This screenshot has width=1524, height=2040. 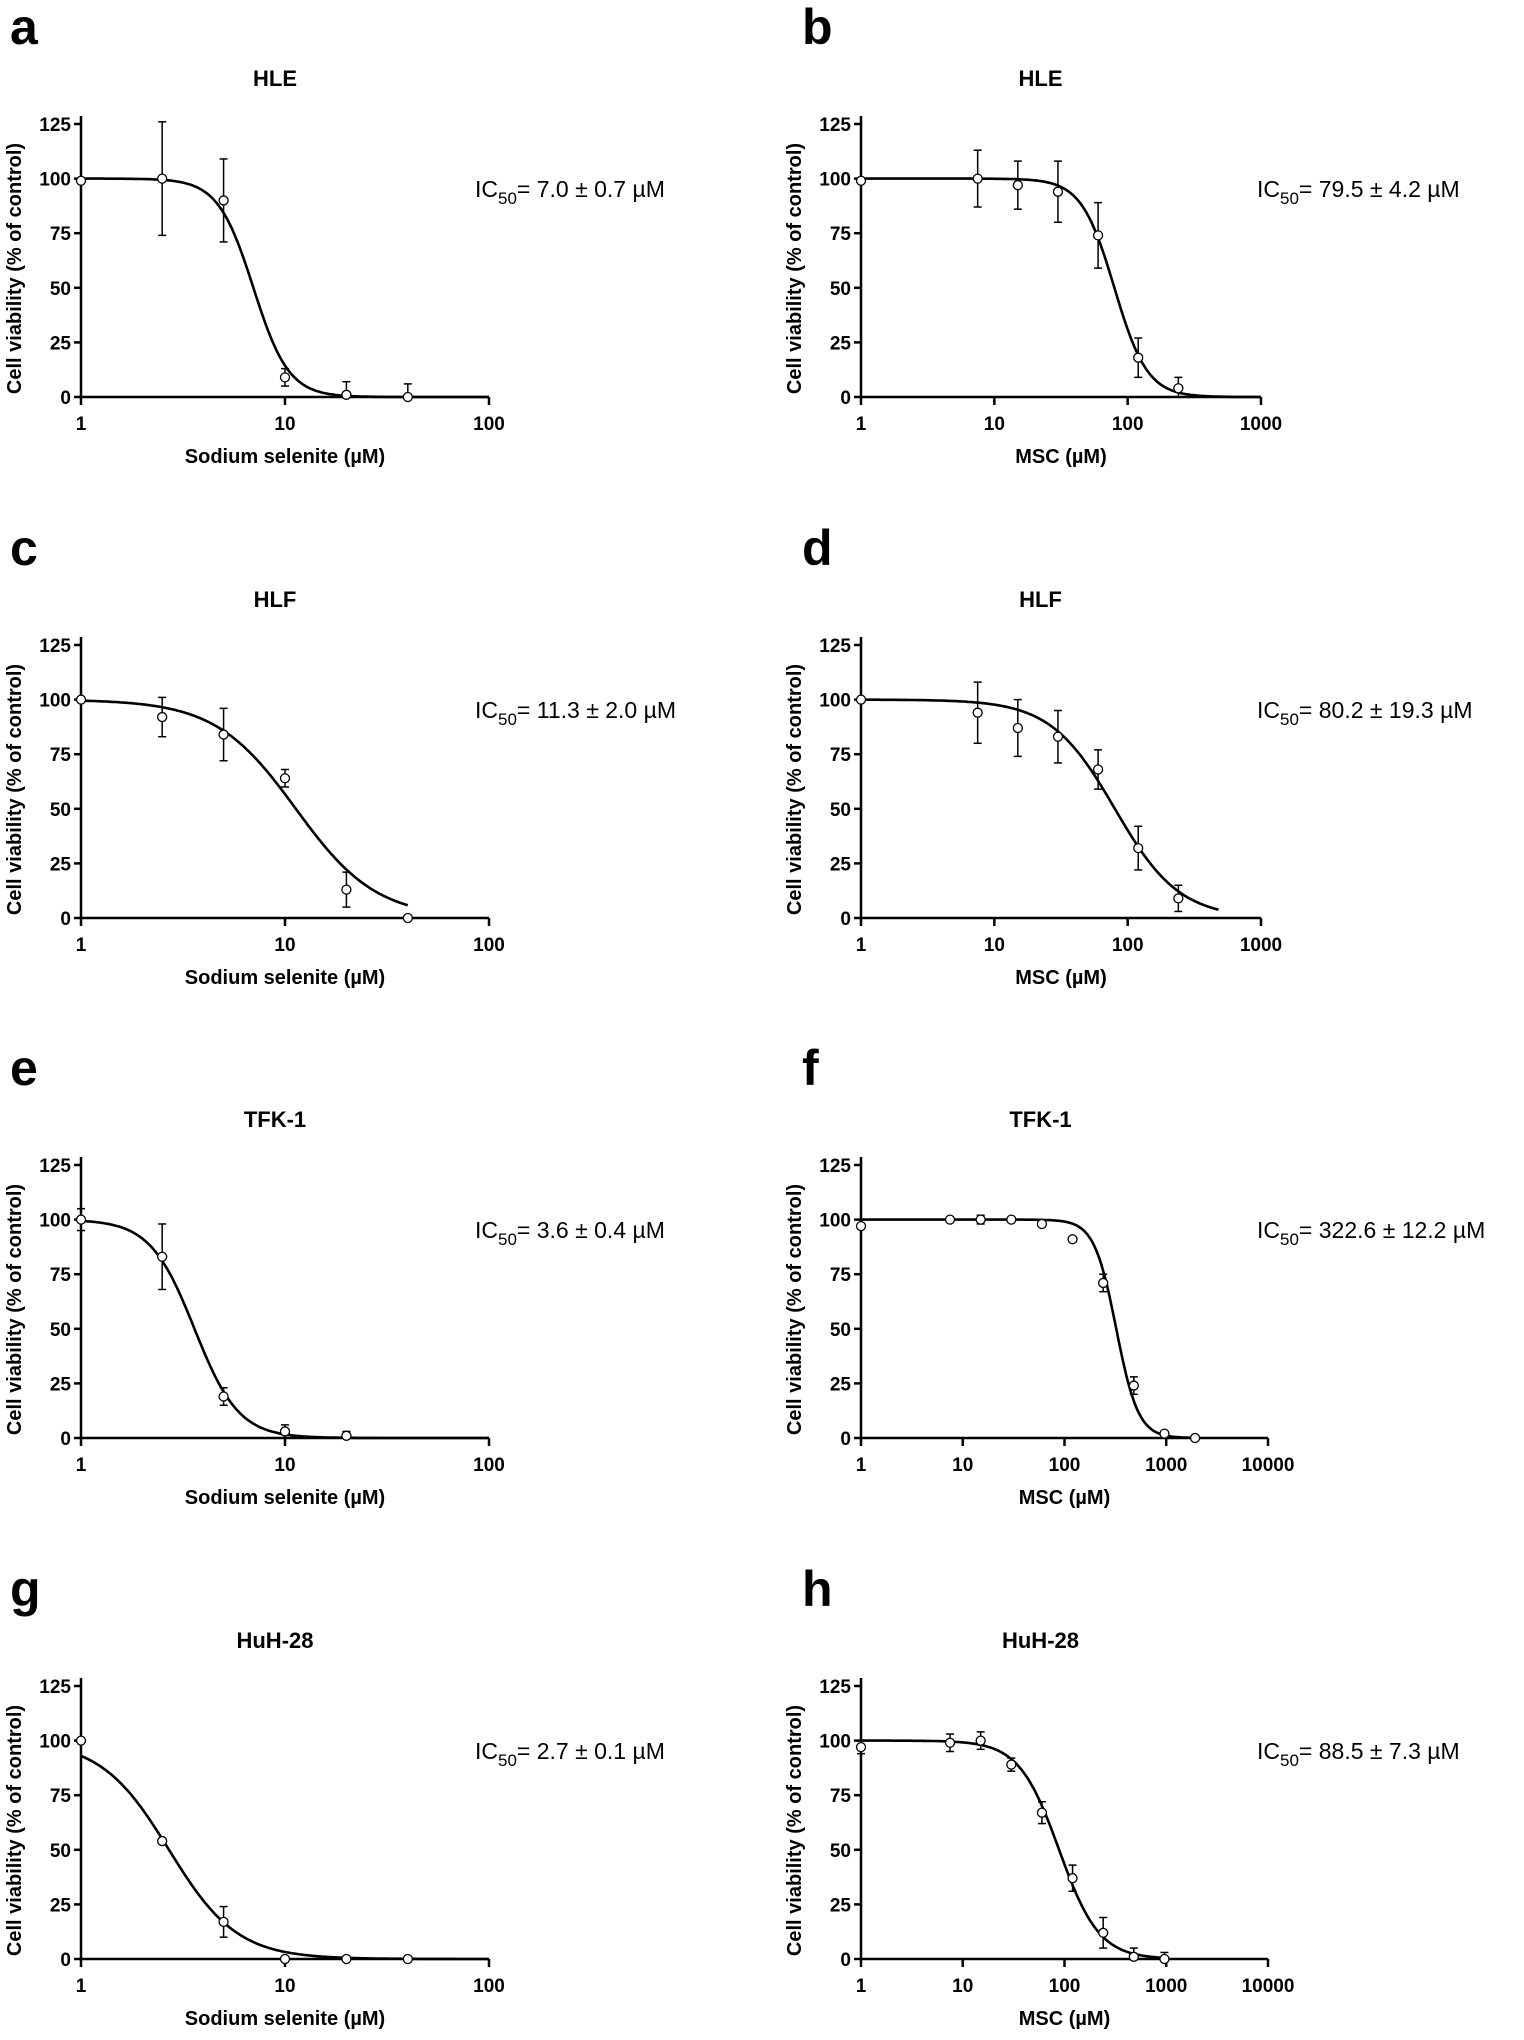 I want to click on ic50-value: = 322.6 ± 12.2 µM, so click(x=1392, y=1230).